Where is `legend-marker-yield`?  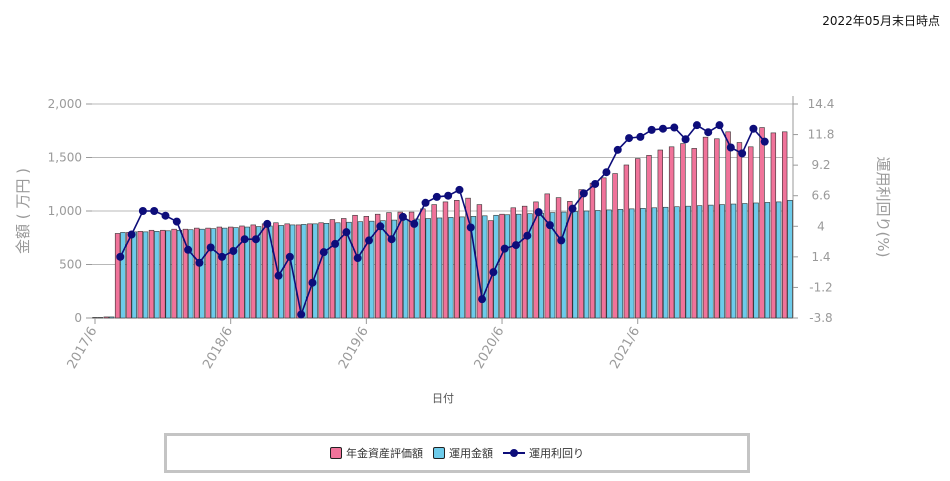
legend-marker-yield is located at coordinates (514, 453).